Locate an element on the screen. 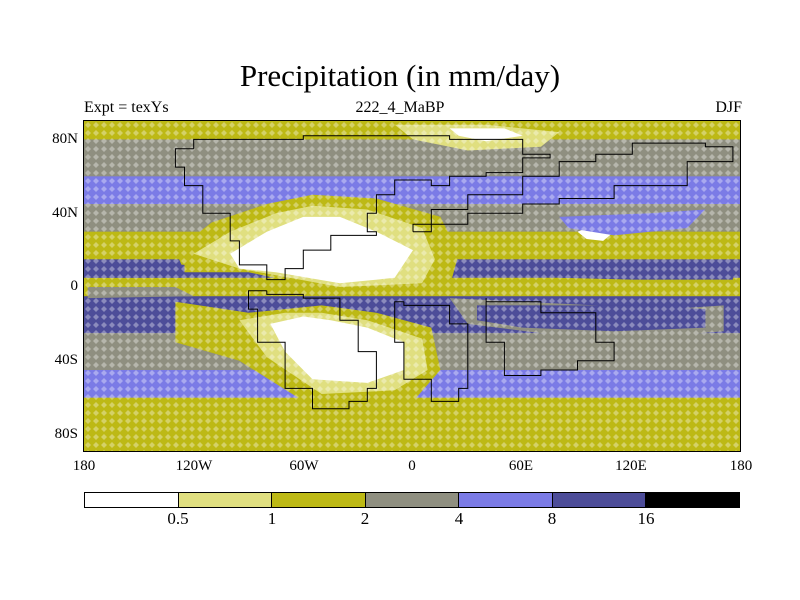  map-title: Precipitation (in mm/day) is located at coordinates (400, 75).